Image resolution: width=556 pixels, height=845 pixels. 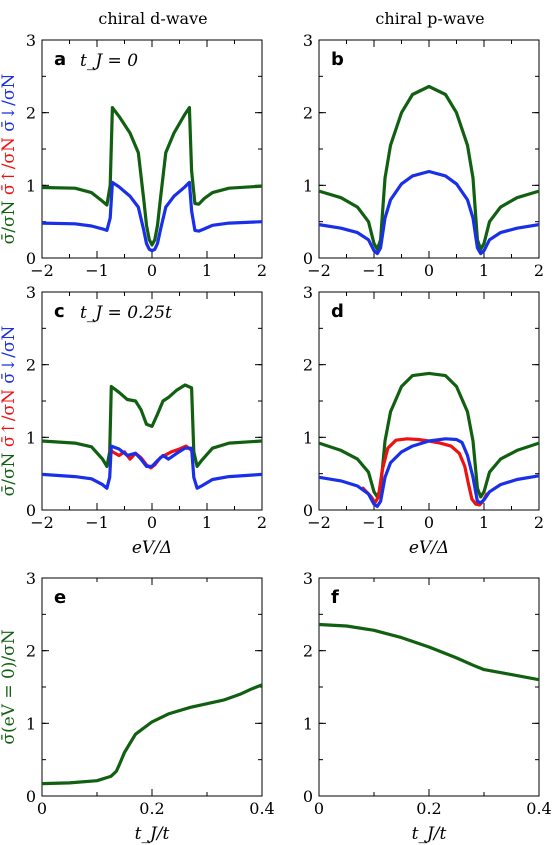 I want to click on panel-f: 0 0.2 0.4 0 1 2 3f t_J/t, so click(x=427, y=706).